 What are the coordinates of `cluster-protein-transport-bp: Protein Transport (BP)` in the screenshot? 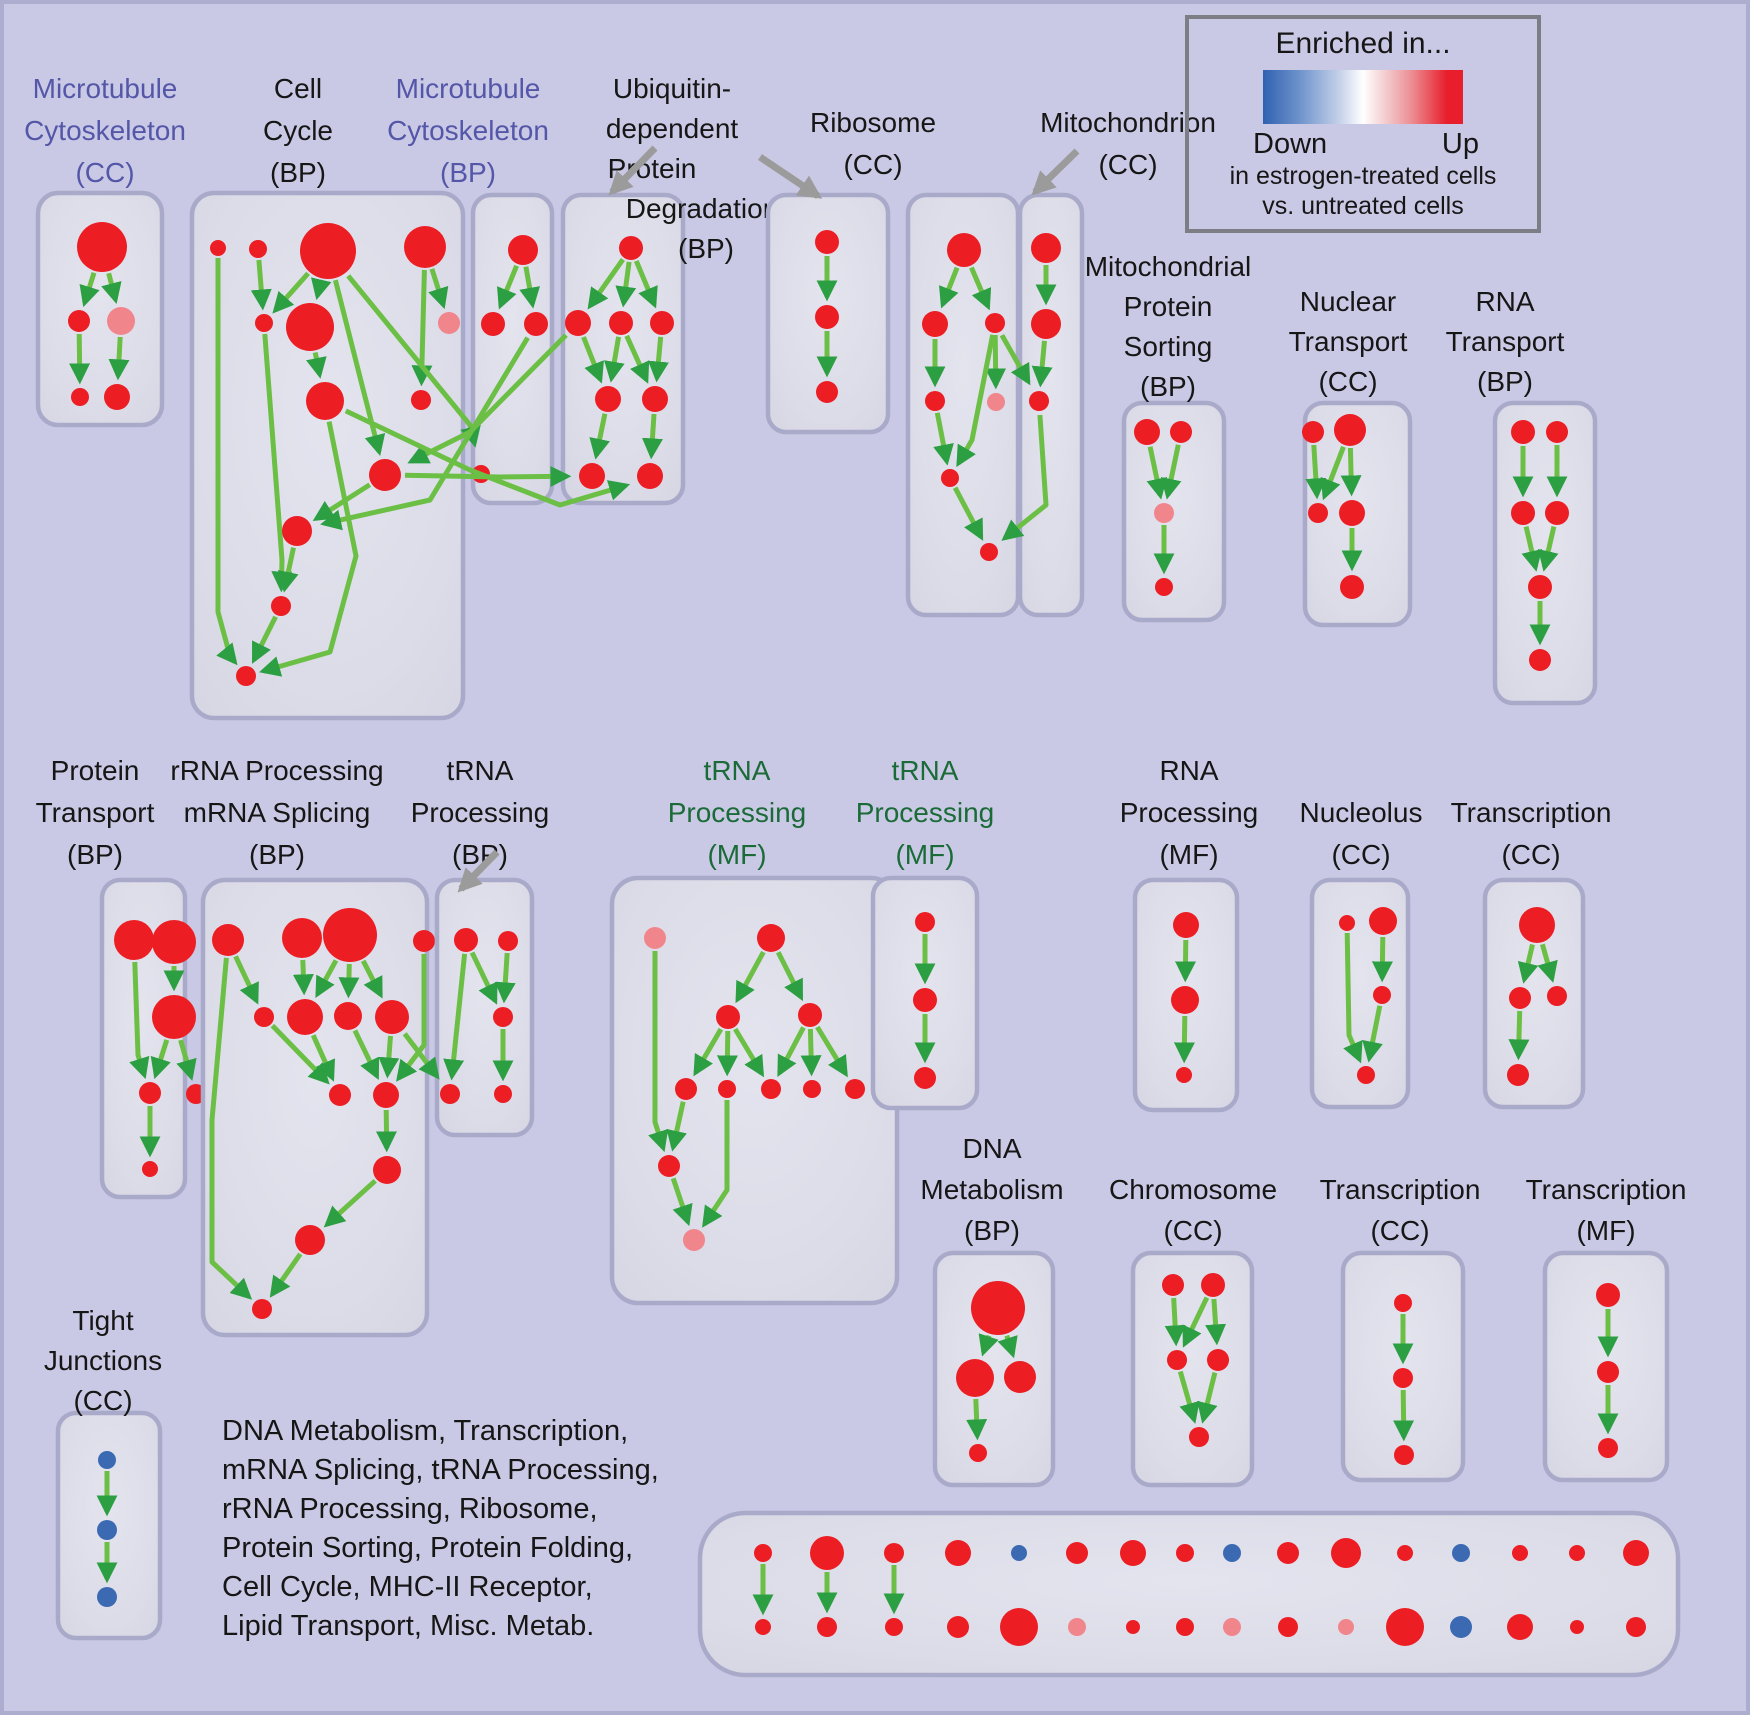 It's located at (121, 977).